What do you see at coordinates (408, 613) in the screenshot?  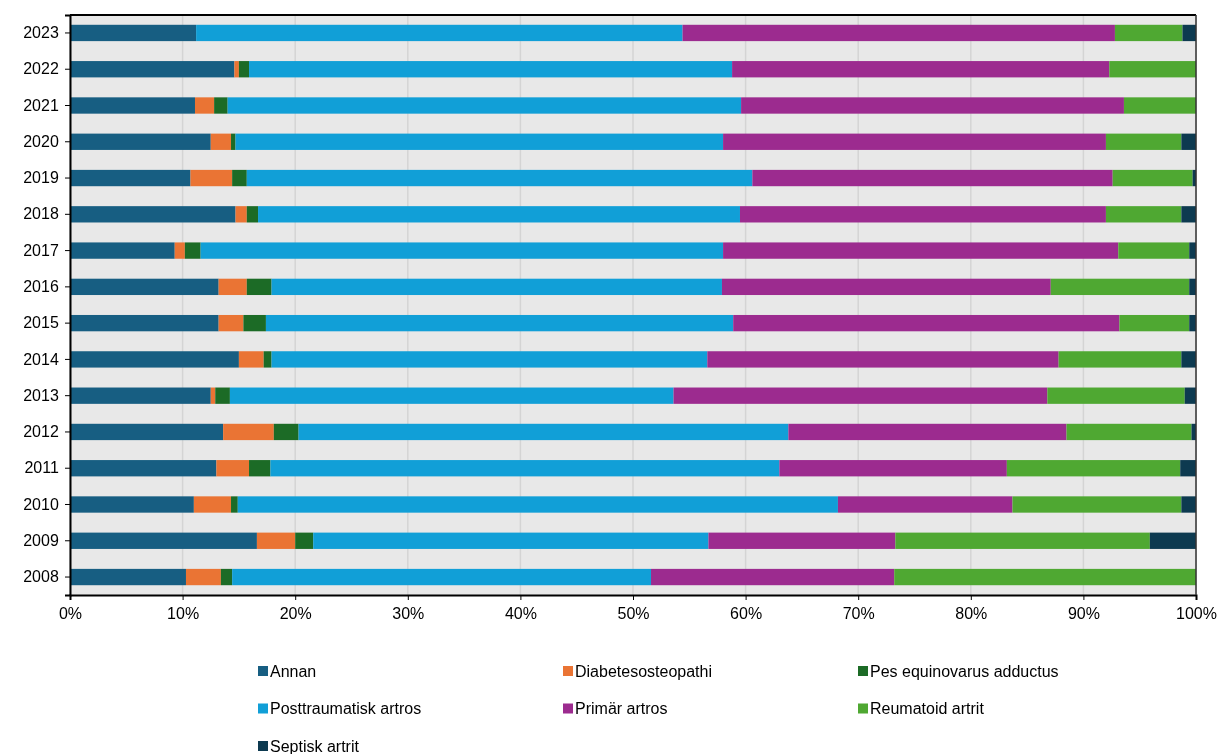 I see `x-tick-label: 30%` at bounding box center [408, 613].